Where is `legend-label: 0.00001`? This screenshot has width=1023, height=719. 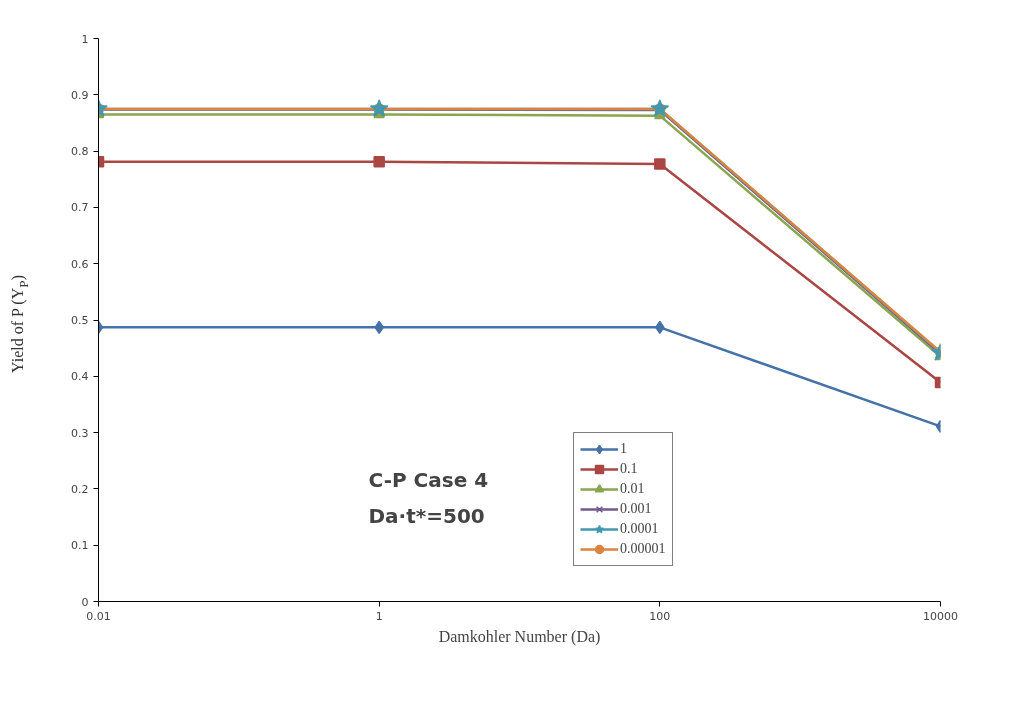 legend-label: 0.00001 is located at coordinates (643, 549).